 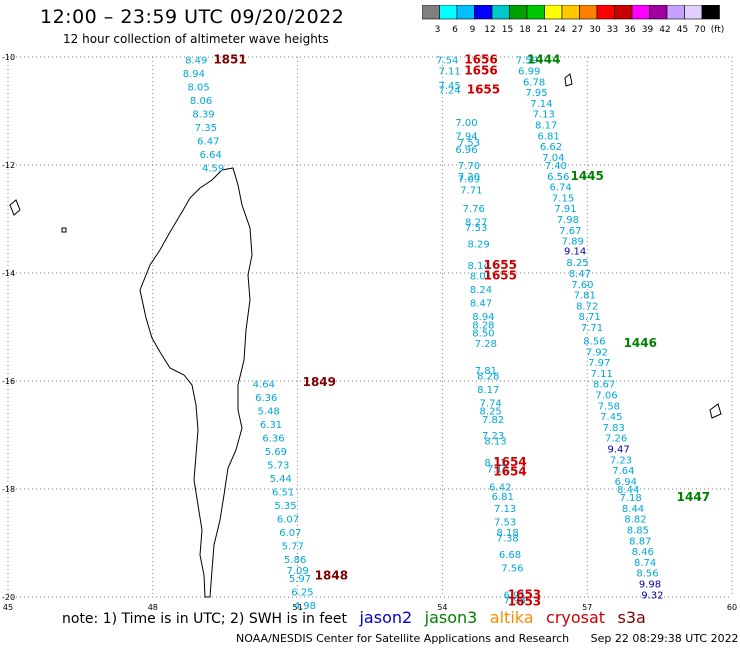 What do you see at coordinates (498, 469) in the screenshot?
I see `wave-height-value: 7.12` at bounding box center [498, 469].